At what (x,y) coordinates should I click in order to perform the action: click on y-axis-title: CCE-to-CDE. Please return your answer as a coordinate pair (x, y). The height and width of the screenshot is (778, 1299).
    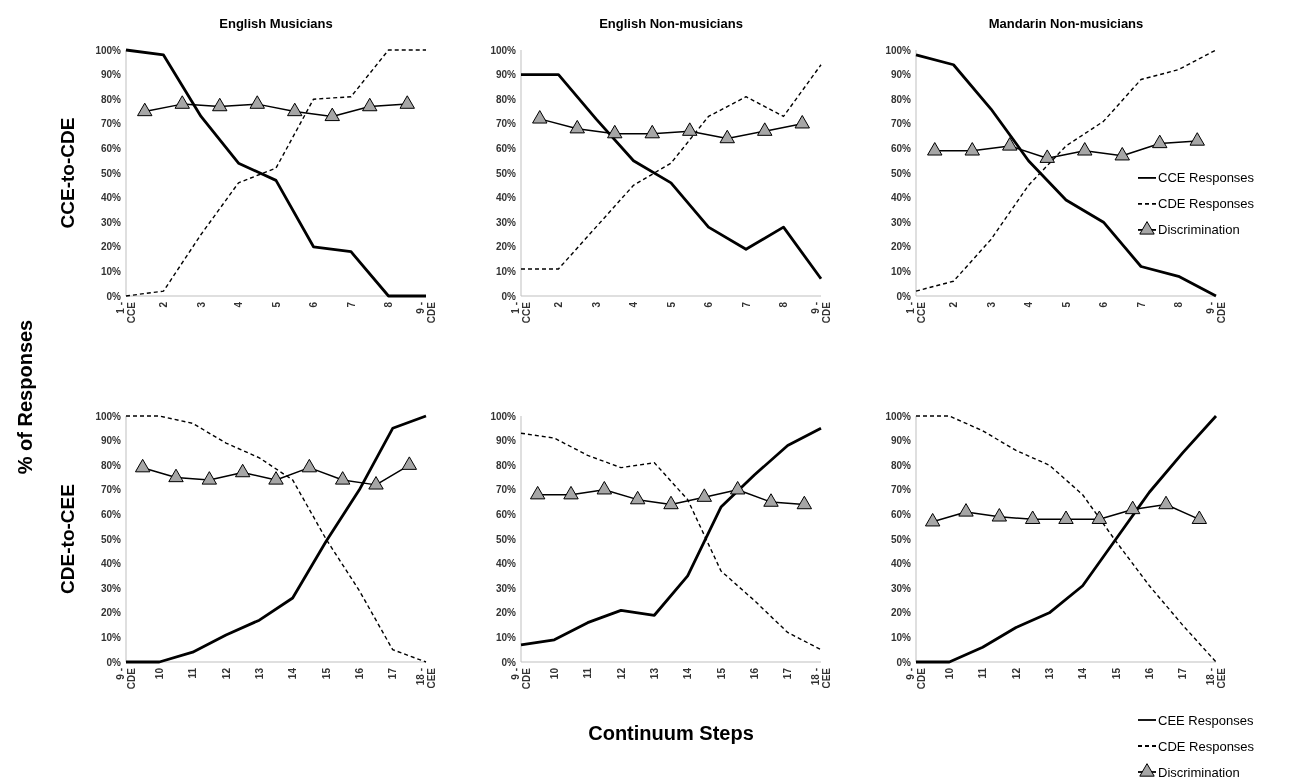
    Looking at the image, I should click on (67, 173).